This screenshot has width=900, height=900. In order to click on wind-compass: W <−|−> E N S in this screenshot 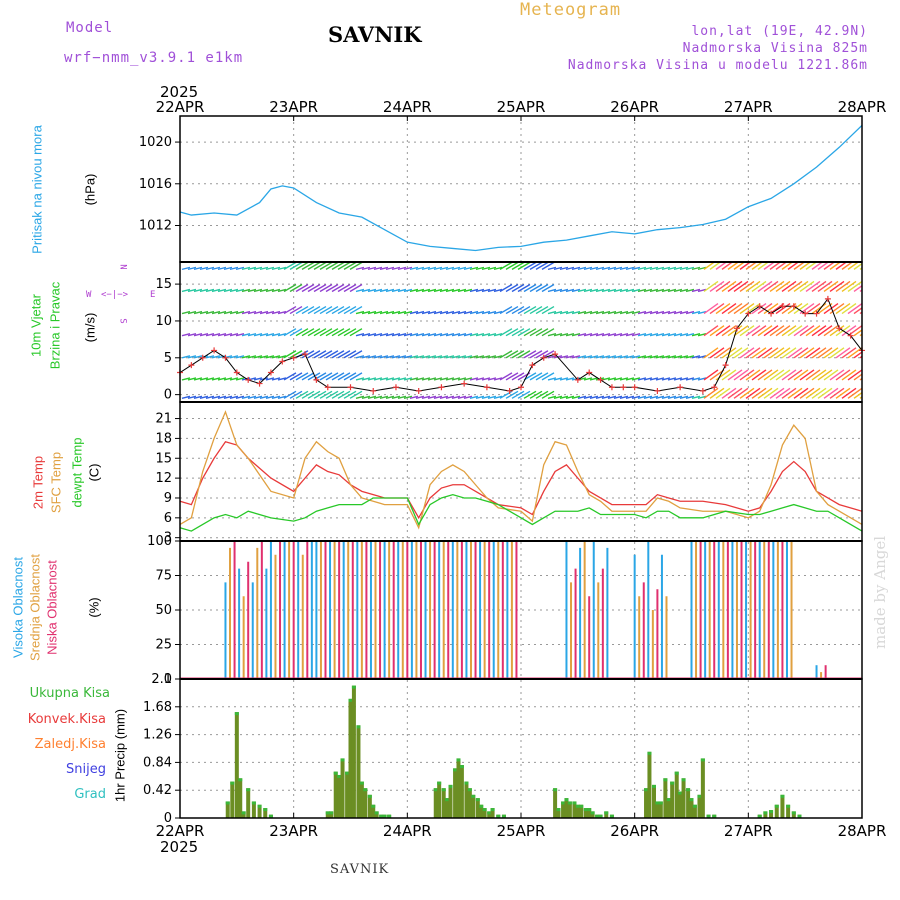, I will do `click(126, 297)`.